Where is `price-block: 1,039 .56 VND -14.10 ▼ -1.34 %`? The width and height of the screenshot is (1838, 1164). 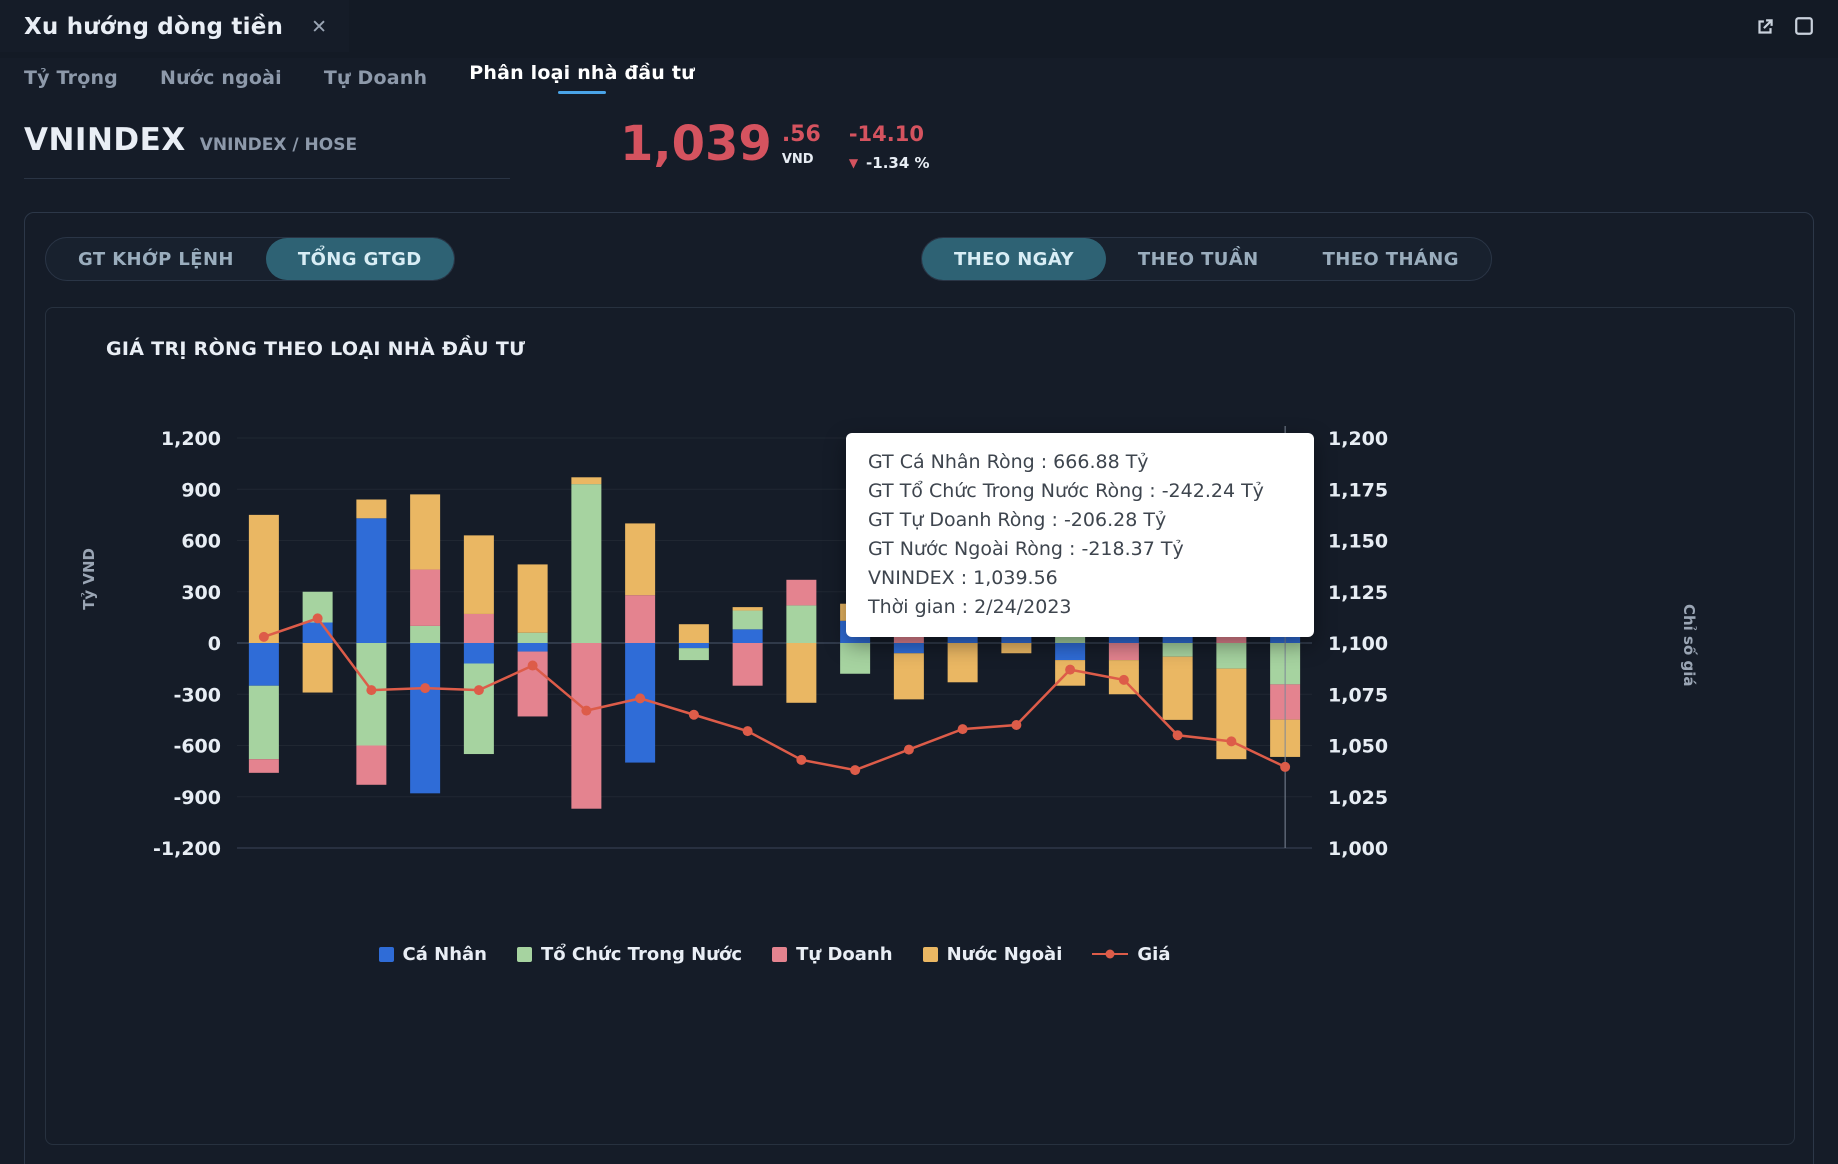 price-block: 1,039 .56 VND -14.10 ▼ -1.34 % is located at coordinates (775, 146).